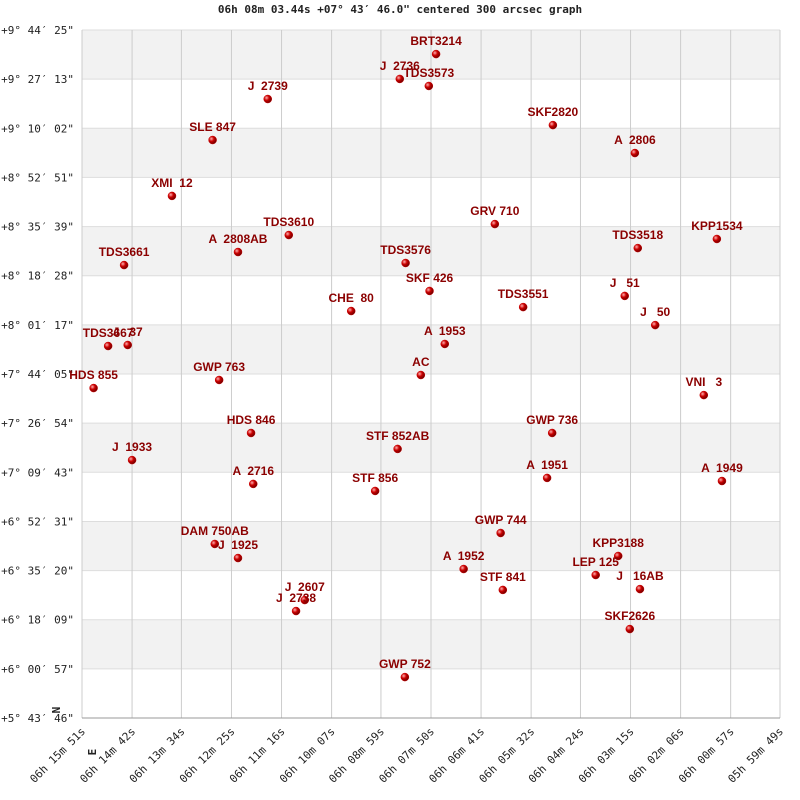 This screenshot has height=800, width=800. Describe the element at coordinates (37, 669) in the screenshot. I see `y-tick-label: +6° 00′ 57"` at that location.